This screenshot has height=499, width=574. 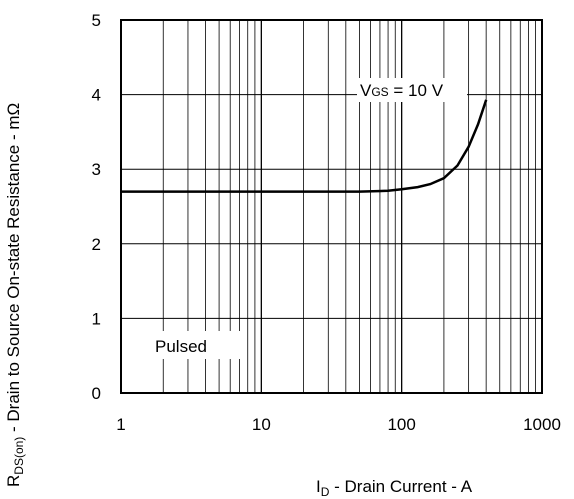 What do you see at coordinates (261, 424) in the screenshot?
I see `x-tick-label: 10` at bounding box center [261, 424].